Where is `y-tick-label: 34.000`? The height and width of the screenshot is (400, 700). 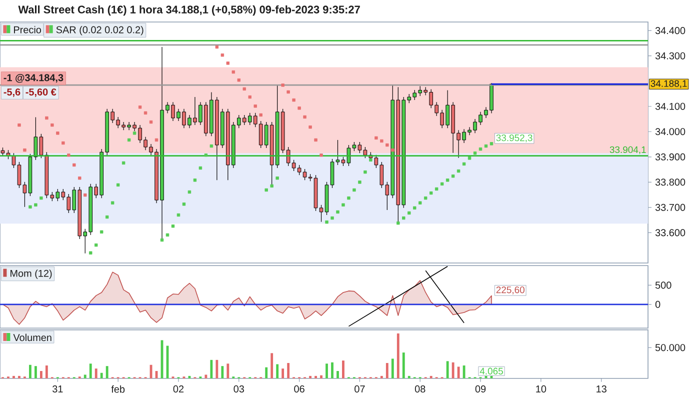
y-tick-label: 34.000 is located at coordinates (670, 132).